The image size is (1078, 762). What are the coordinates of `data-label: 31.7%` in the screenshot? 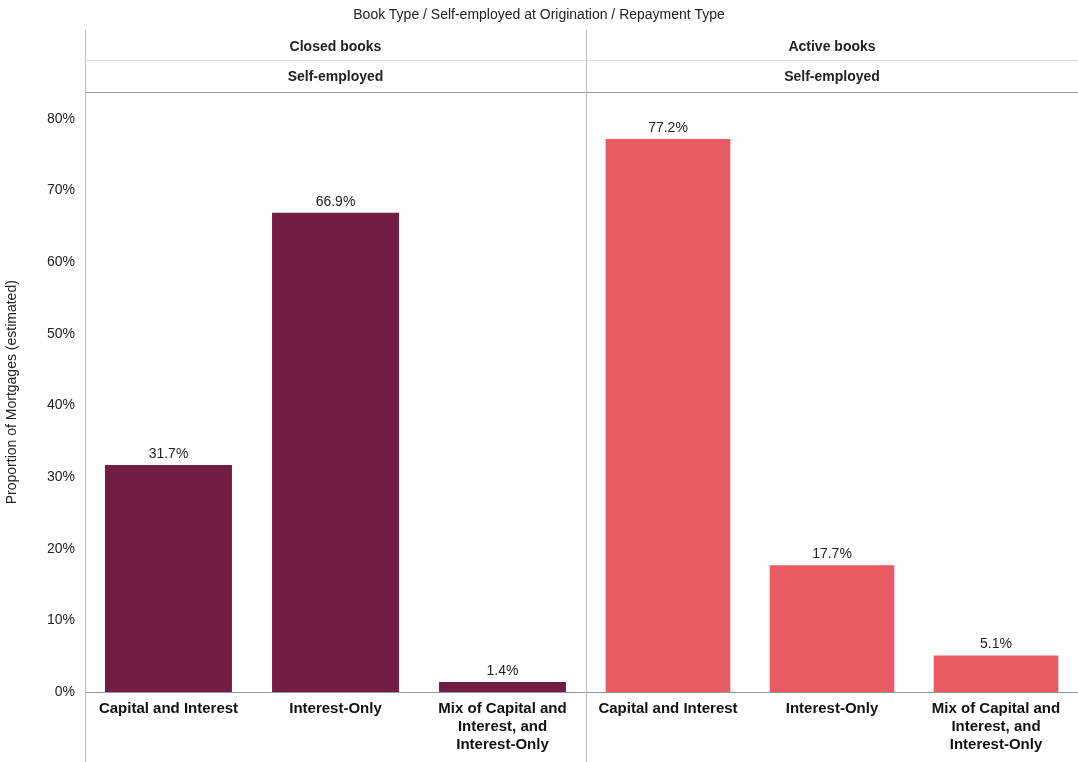 It's located at (168, 452).